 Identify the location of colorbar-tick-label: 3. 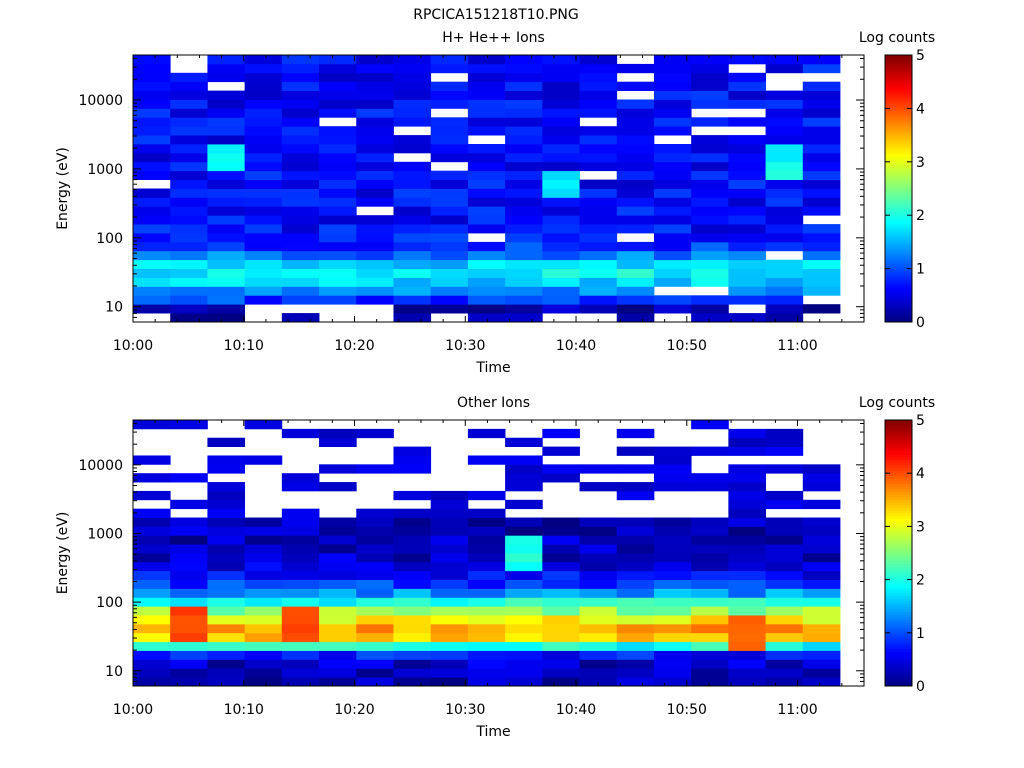
(920, 527).